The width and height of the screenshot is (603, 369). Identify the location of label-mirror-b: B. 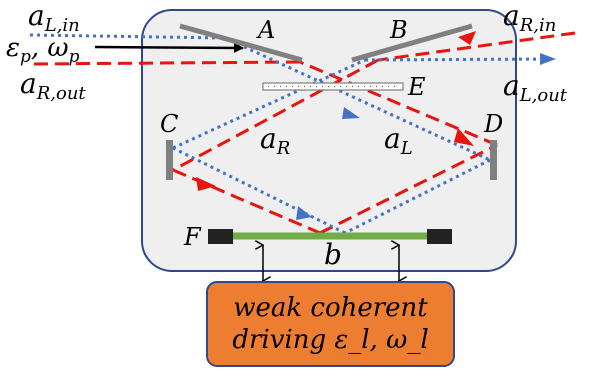
(398, 30).